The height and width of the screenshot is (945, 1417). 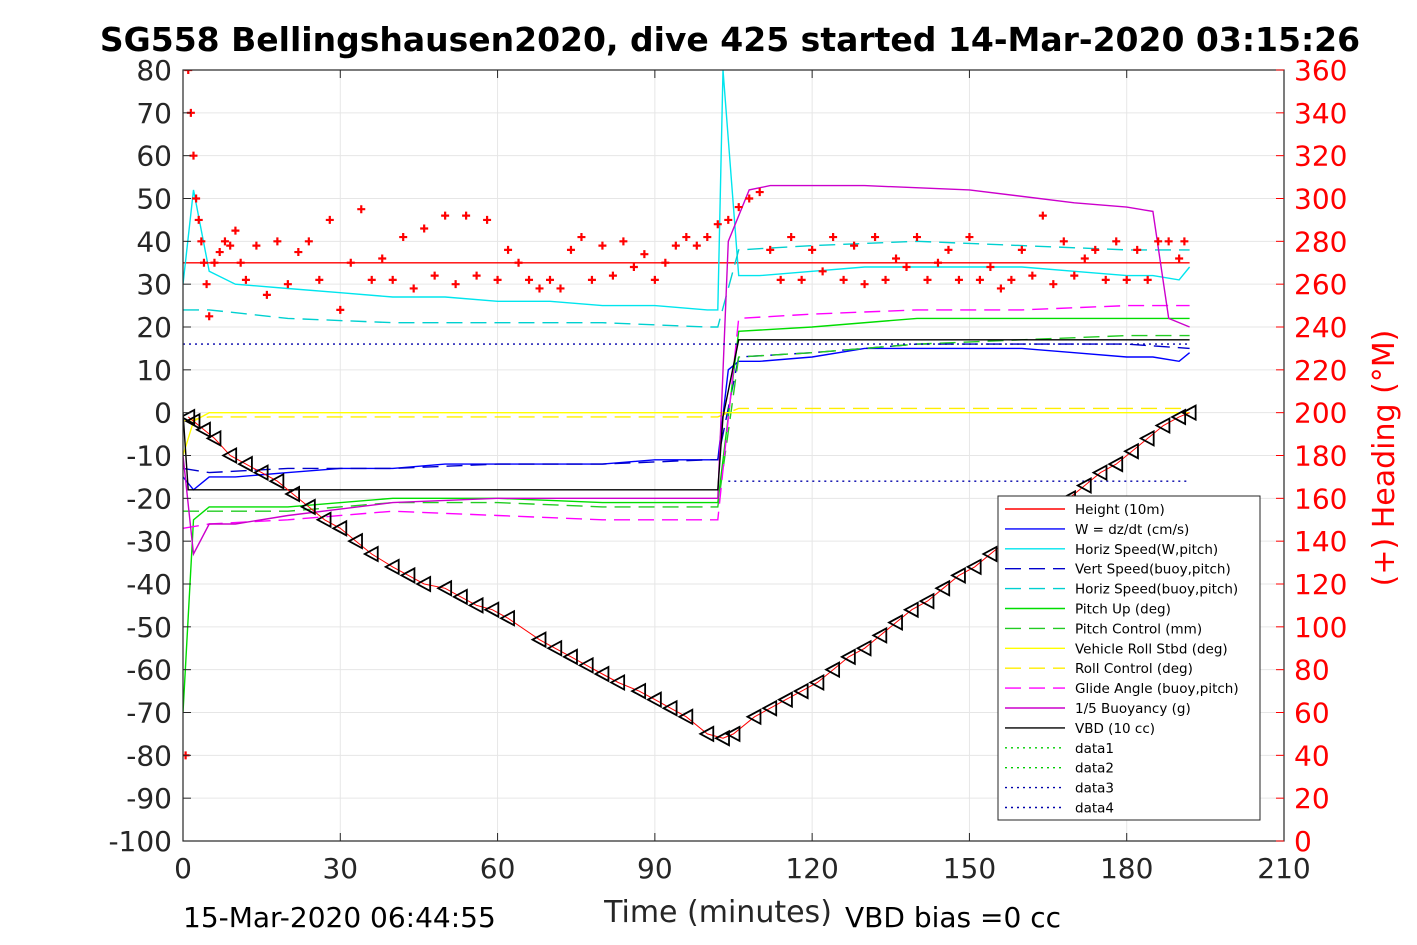 What do you see at coordinates (1115, 729) in the screenshot?
I see `legend-entry: VBD (10 cc)` at bounding box center [1115, 729].